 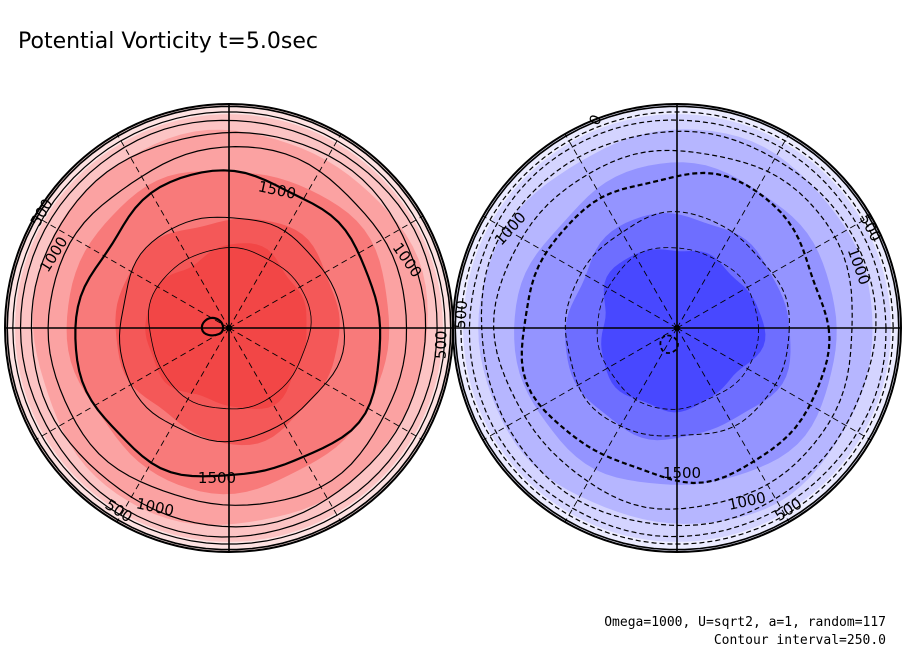 What do you see at coordinates (669, 344) in the screenshot?
I see `south-polar-vortex-contour` at bounding box center [669, 344].